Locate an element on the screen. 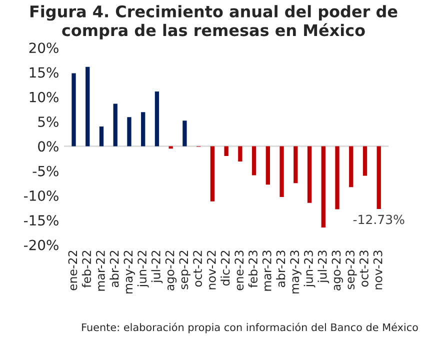  x-tick-label: ago-23 is located at coordinates (337, 270).